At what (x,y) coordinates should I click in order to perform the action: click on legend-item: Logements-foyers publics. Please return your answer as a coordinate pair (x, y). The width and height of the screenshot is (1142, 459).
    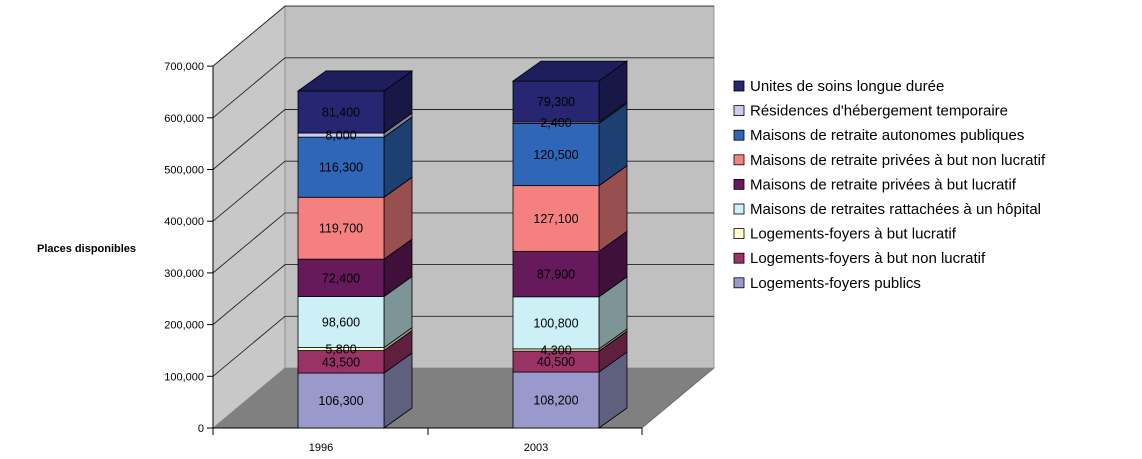
    Looking at the image, I should click on (827, 283).